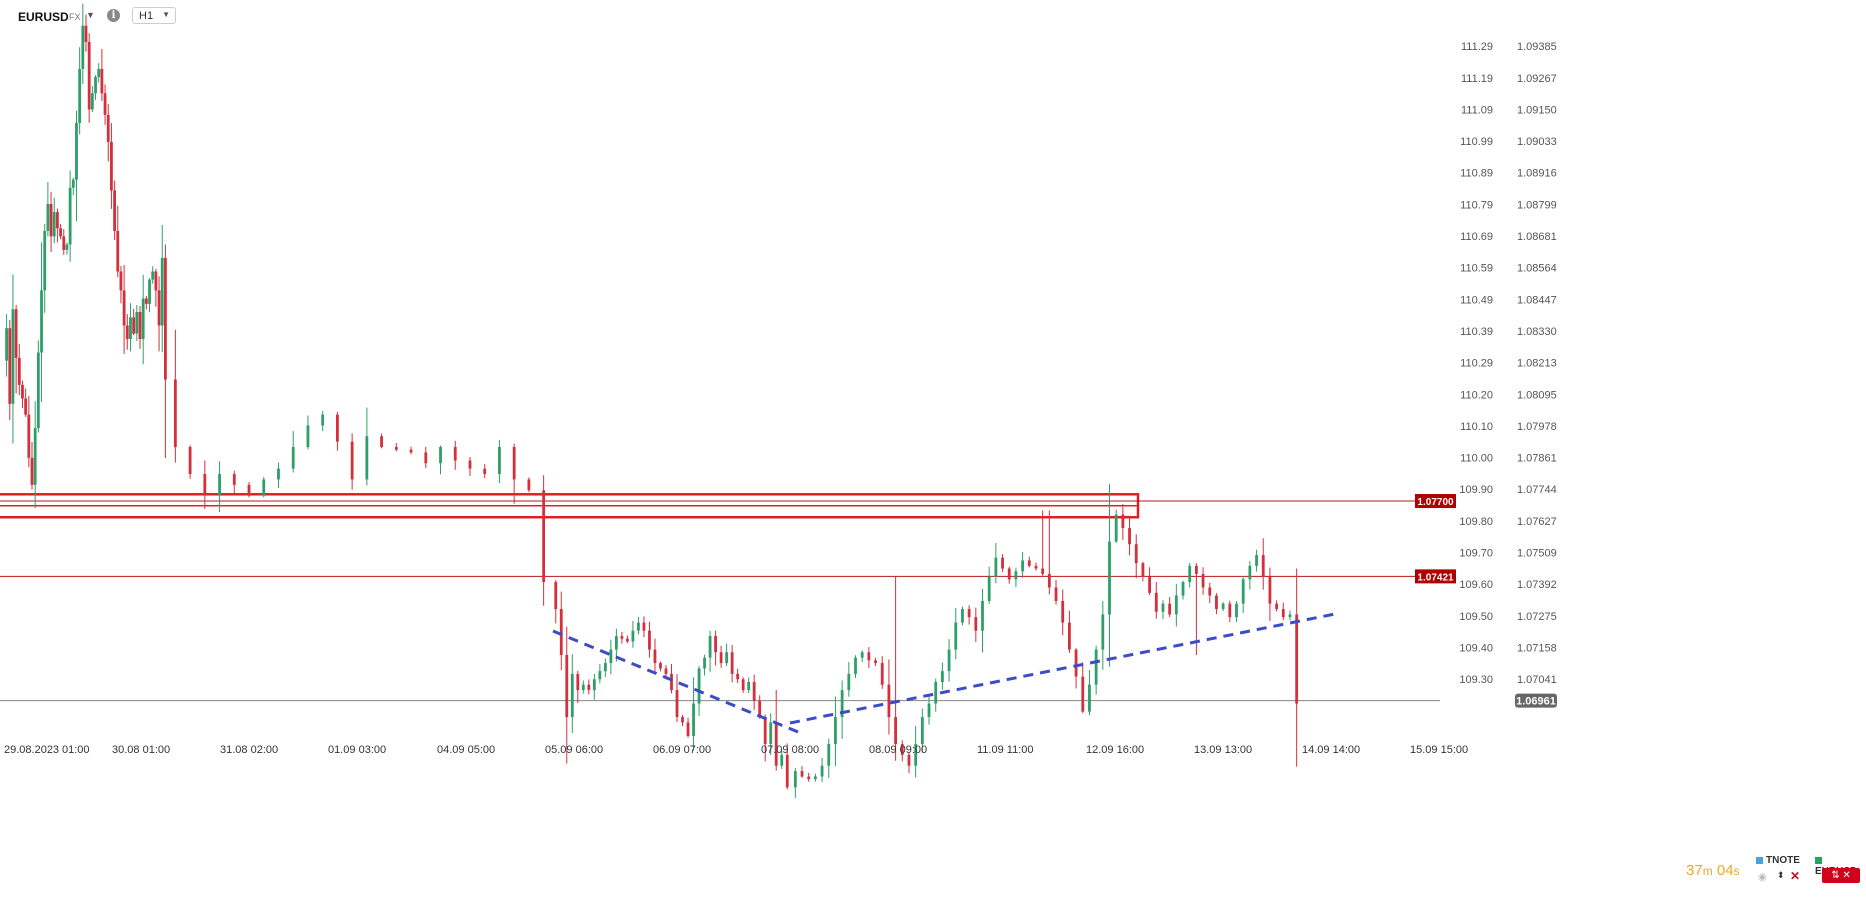  Describe the element at coordinates (43, 17) in the screenshot. I see `symbol-selector: EURUSD` at that location.